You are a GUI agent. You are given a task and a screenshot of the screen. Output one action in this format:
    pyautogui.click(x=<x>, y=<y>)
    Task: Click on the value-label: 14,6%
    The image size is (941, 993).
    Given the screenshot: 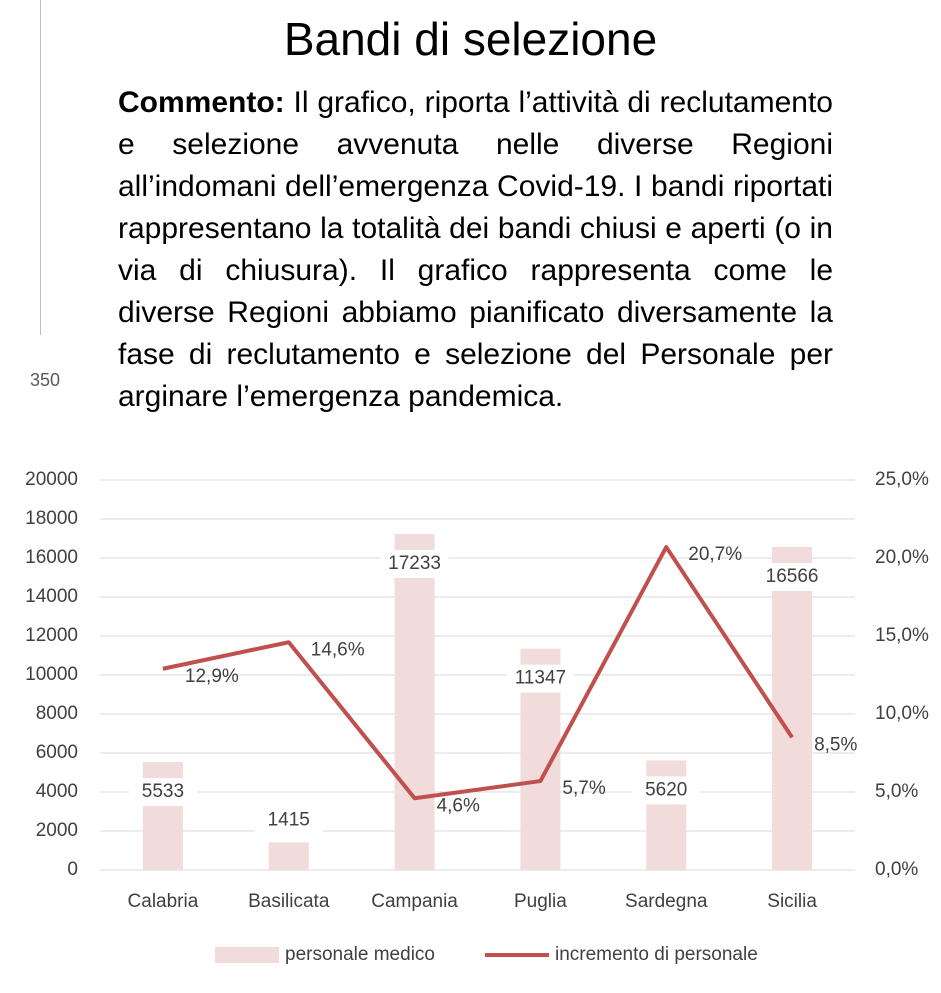 What is the action you would take?
    pyautogui.click(x=338, y=649)
    